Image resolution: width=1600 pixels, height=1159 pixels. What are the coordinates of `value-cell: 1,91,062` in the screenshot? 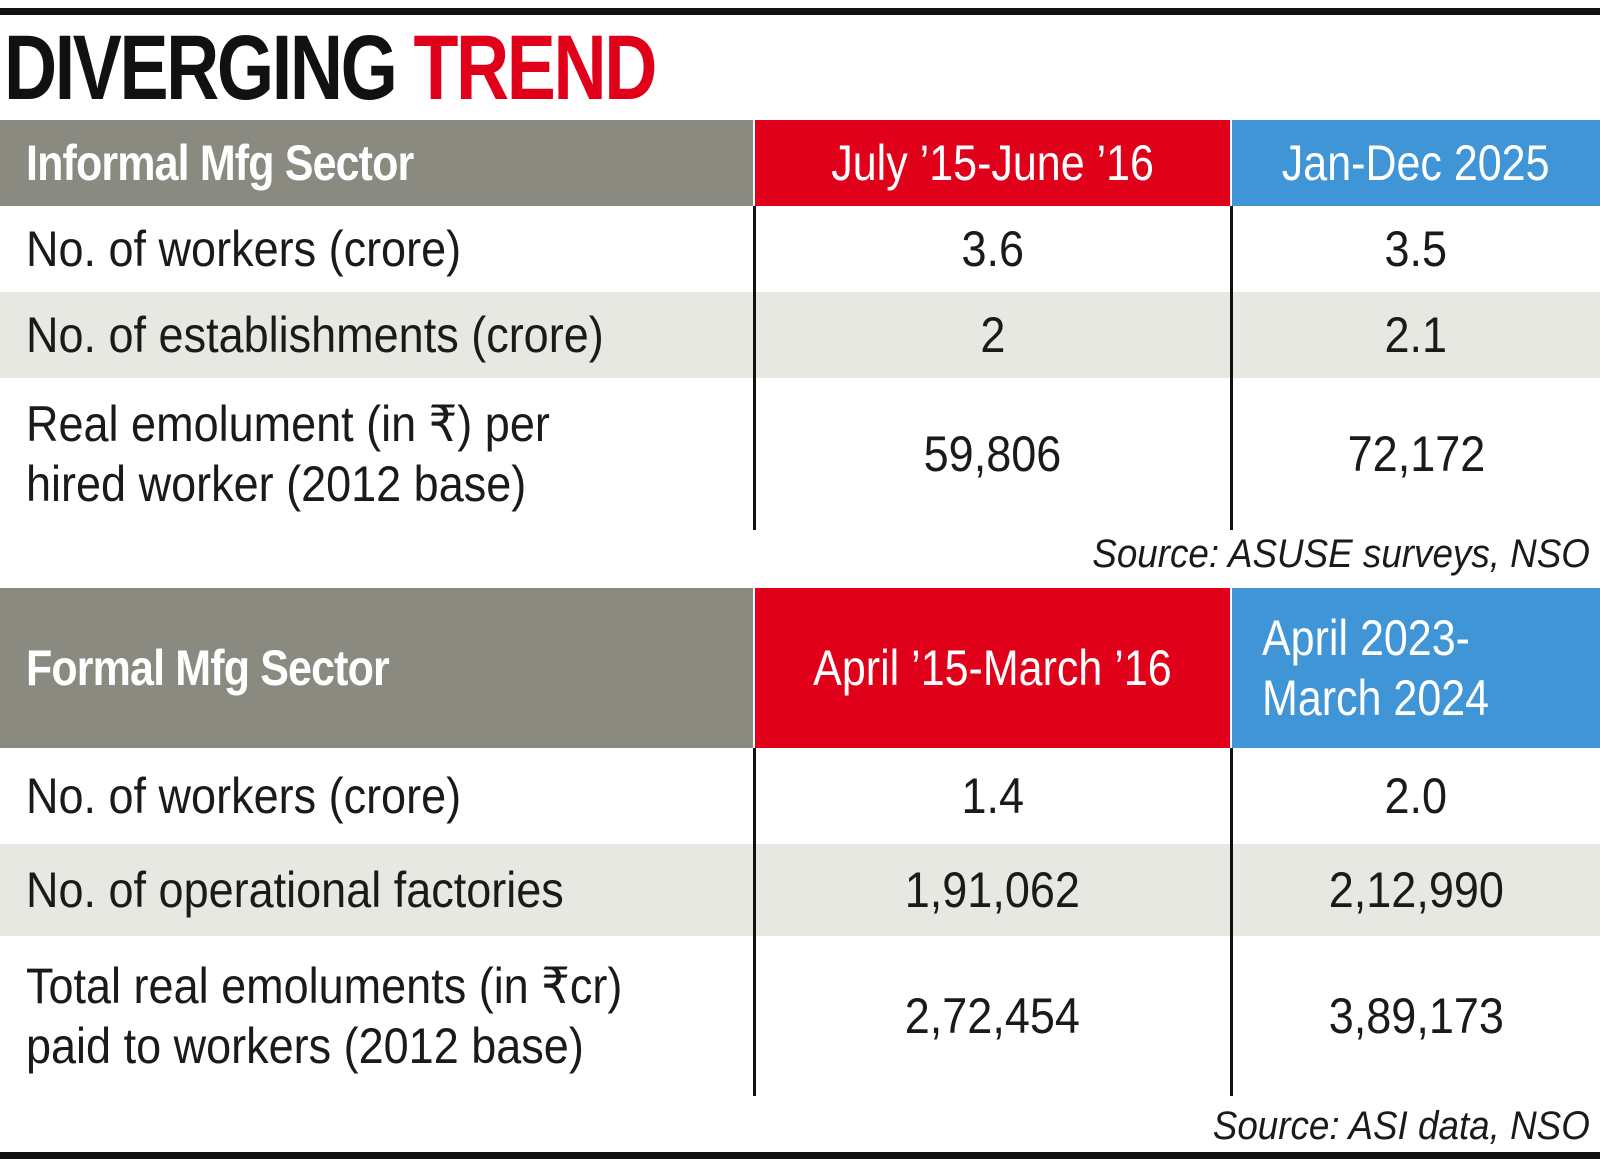 It's located at (992, 890).